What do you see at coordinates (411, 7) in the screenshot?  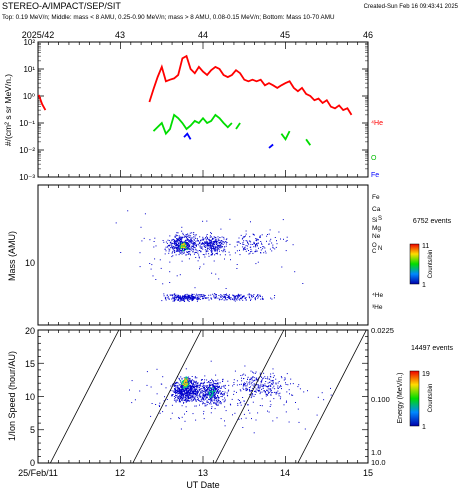 I see `created-timestamp: Created-Sun Feb 16 09:43:41 2025` at bounding box center [411, 7].